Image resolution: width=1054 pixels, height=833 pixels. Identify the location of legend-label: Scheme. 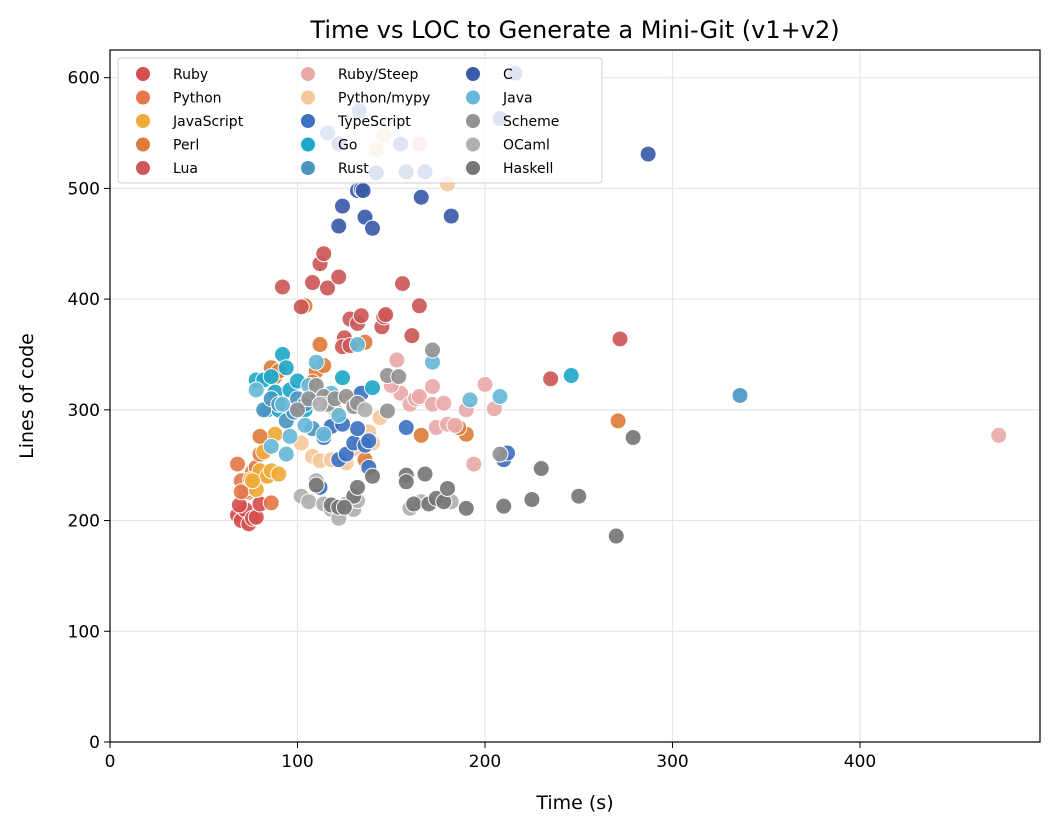
(531, 122).